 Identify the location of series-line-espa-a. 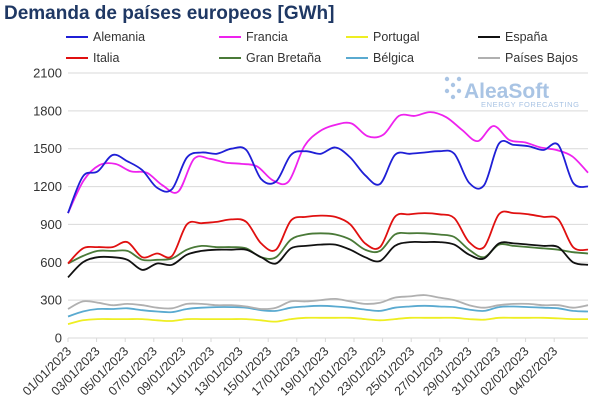
(328, 259).